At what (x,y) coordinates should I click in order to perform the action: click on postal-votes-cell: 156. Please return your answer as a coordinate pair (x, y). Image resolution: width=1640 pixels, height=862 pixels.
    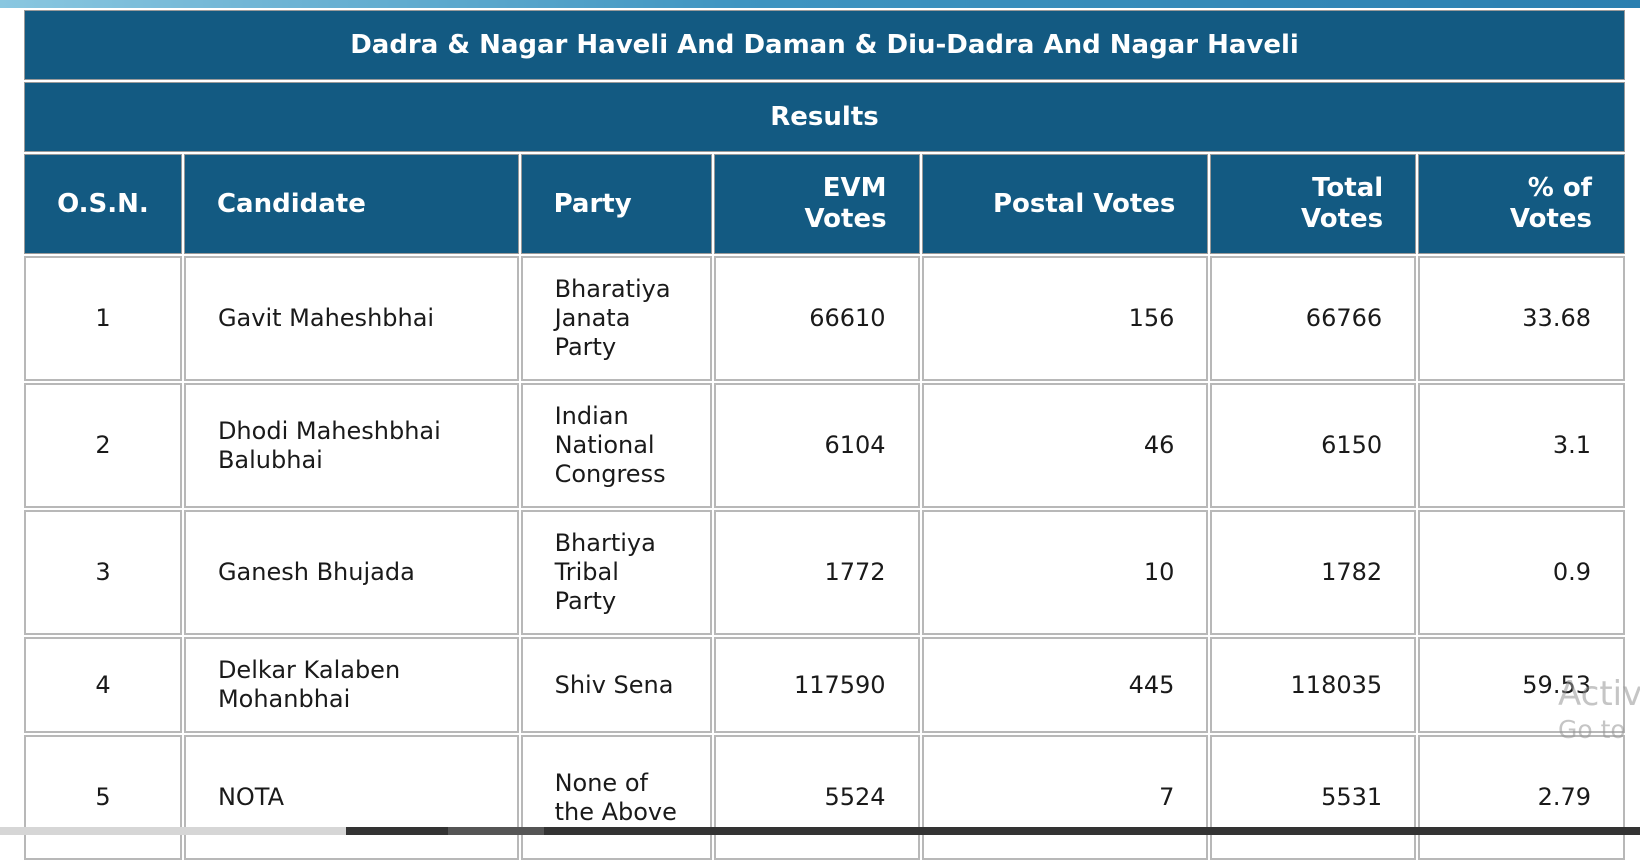
    Looking at the image, I should click on (1065, 318).